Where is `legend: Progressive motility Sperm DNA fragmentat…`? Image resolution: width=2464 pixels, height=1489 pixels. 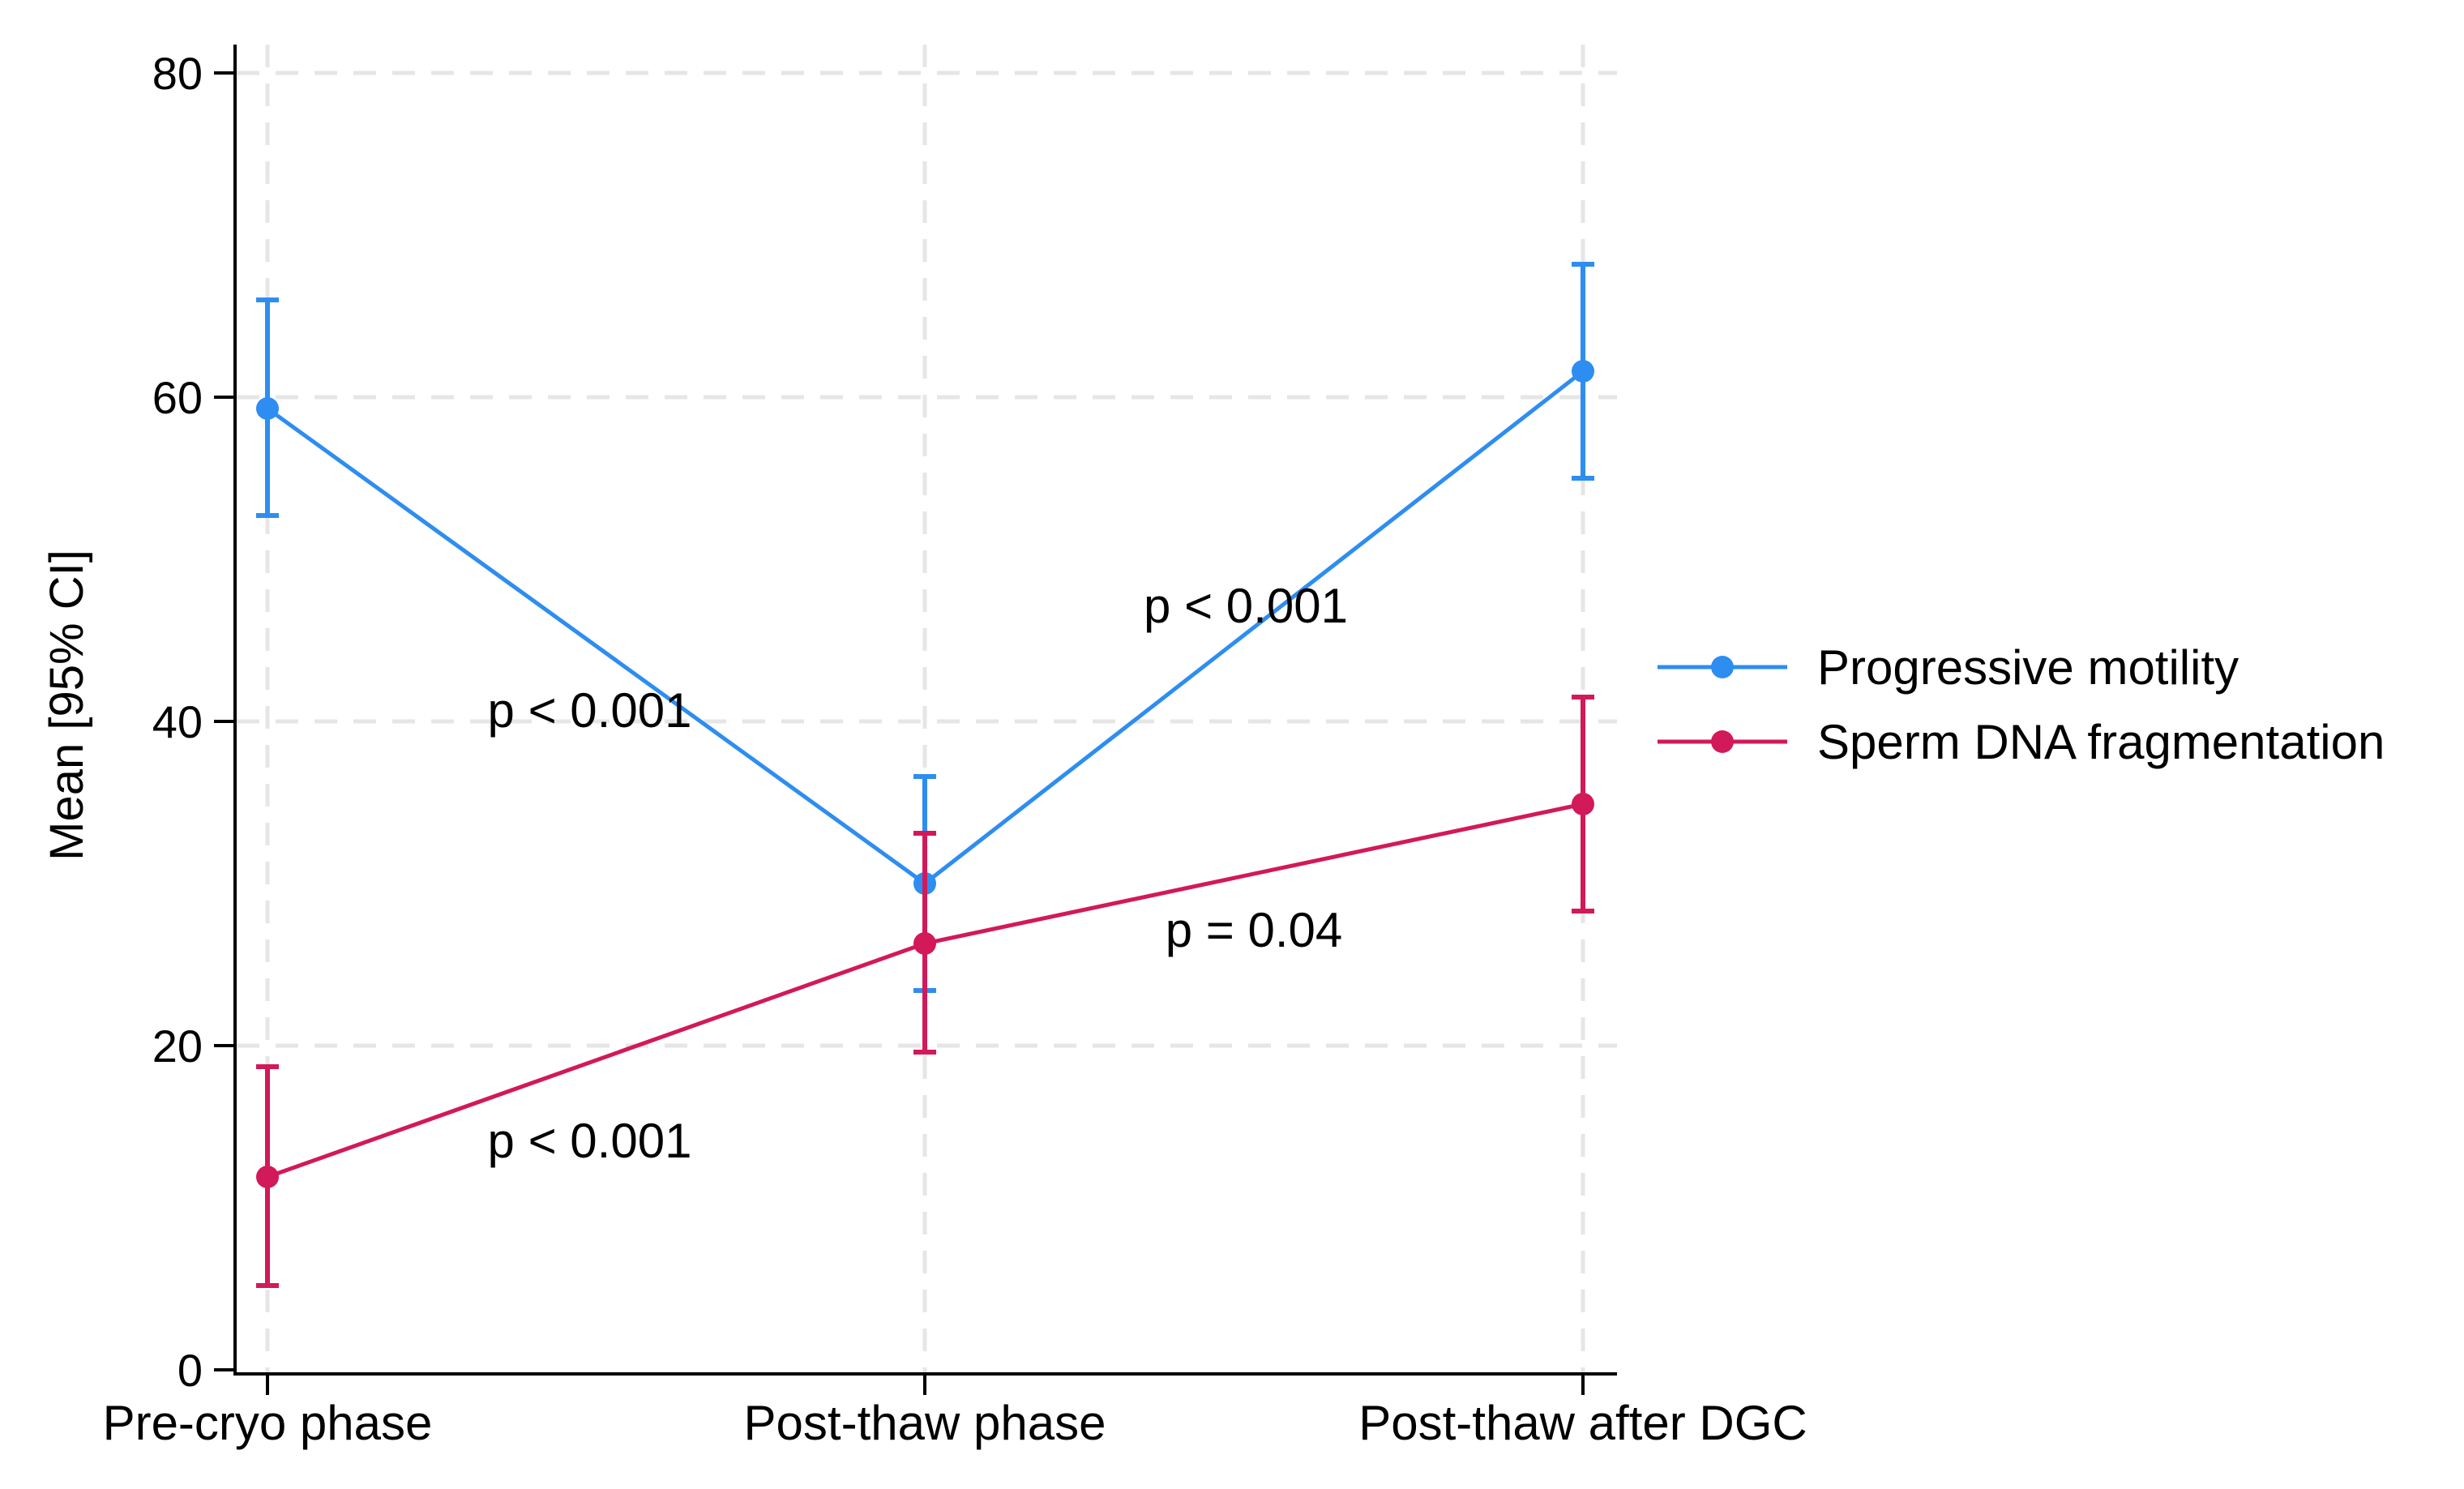 legend: Progressive motility Sperm DNA fragmentat… is located at coordinates (2021, 704).